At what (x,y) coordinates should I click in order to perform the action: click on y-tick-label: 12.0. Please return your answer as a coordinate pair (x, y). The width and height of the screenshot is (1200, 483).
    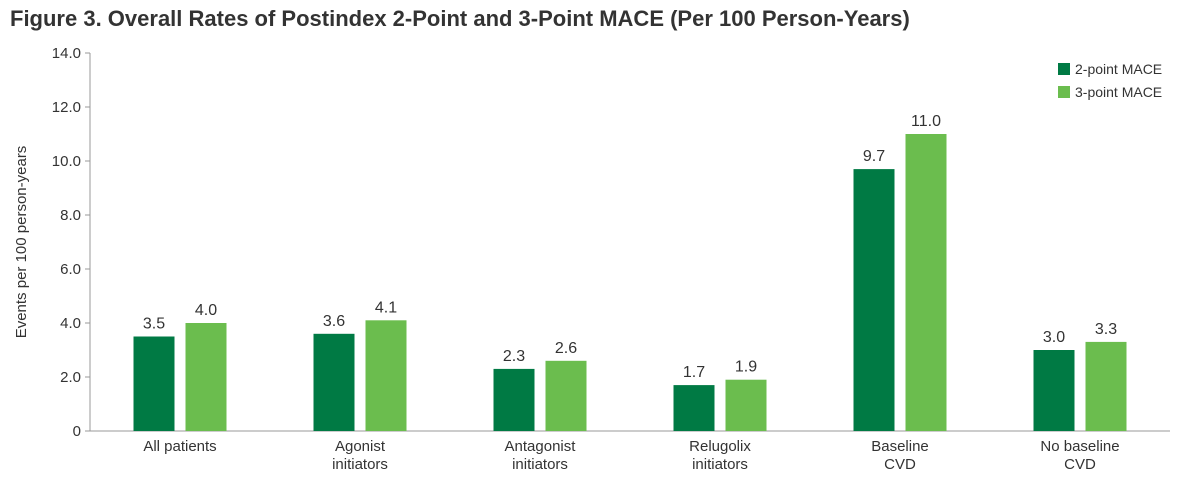
    Looking at the image, I should click on (66, 107).